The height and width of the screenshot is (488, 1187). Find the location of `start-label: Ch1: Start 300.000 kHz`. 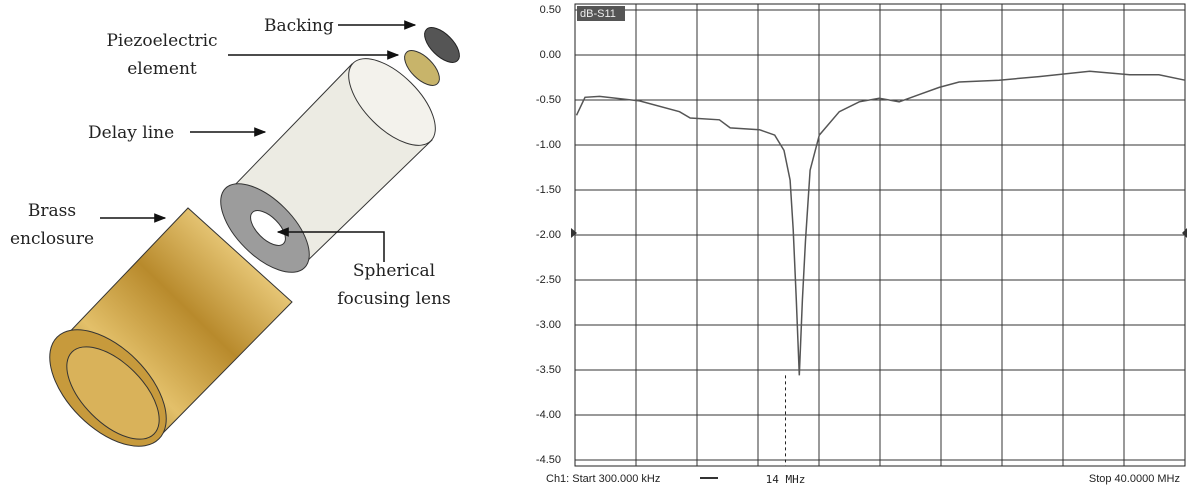

start-label: Ch1: Start 300.000 kHz is located at coordinates (603, 479).